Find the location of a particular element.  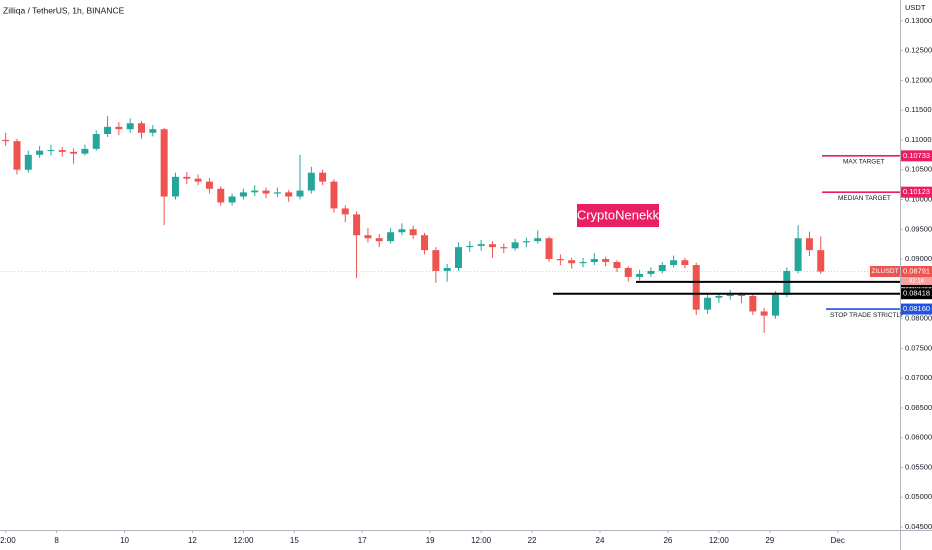

symbol-tag is located at coordinates (885, 271).